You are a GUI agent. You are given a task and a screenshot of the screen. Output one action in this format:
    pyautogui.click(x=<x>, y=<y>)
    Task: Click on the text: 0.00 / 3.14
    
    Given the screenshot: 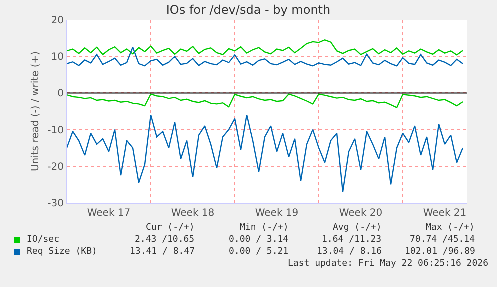 What is the action you would take?
    pyautogui.click(x=259, y=240)
    